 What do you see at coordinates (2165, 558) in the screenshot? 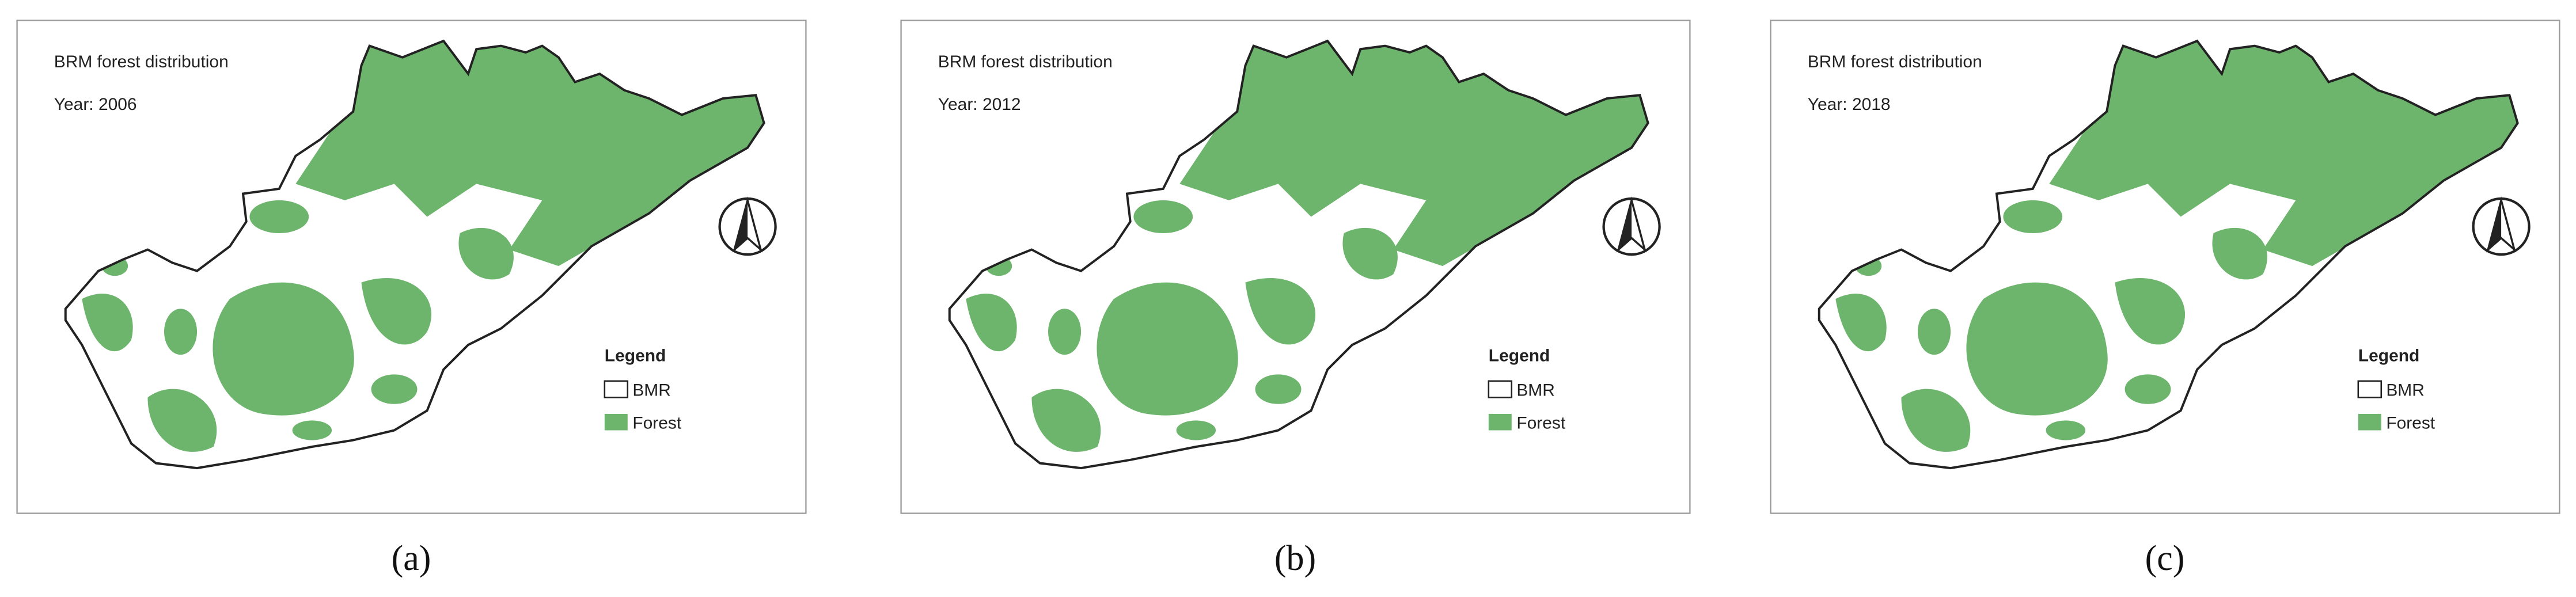
I see `caption: (c)` at bounding box center [2165, 558].